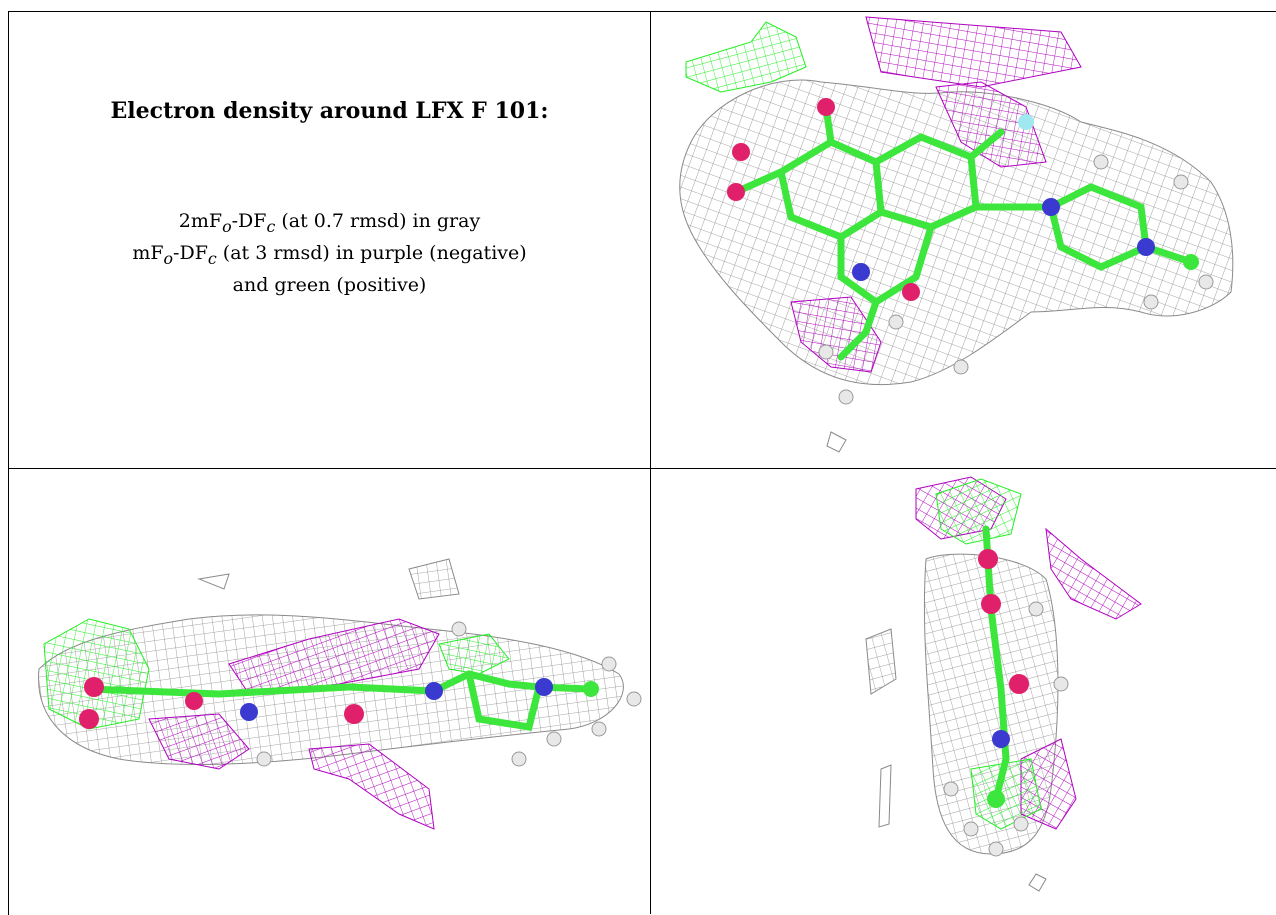 This screenshot has width=1276, height=915. I want to click on density-render-end, so click(1003, 684).